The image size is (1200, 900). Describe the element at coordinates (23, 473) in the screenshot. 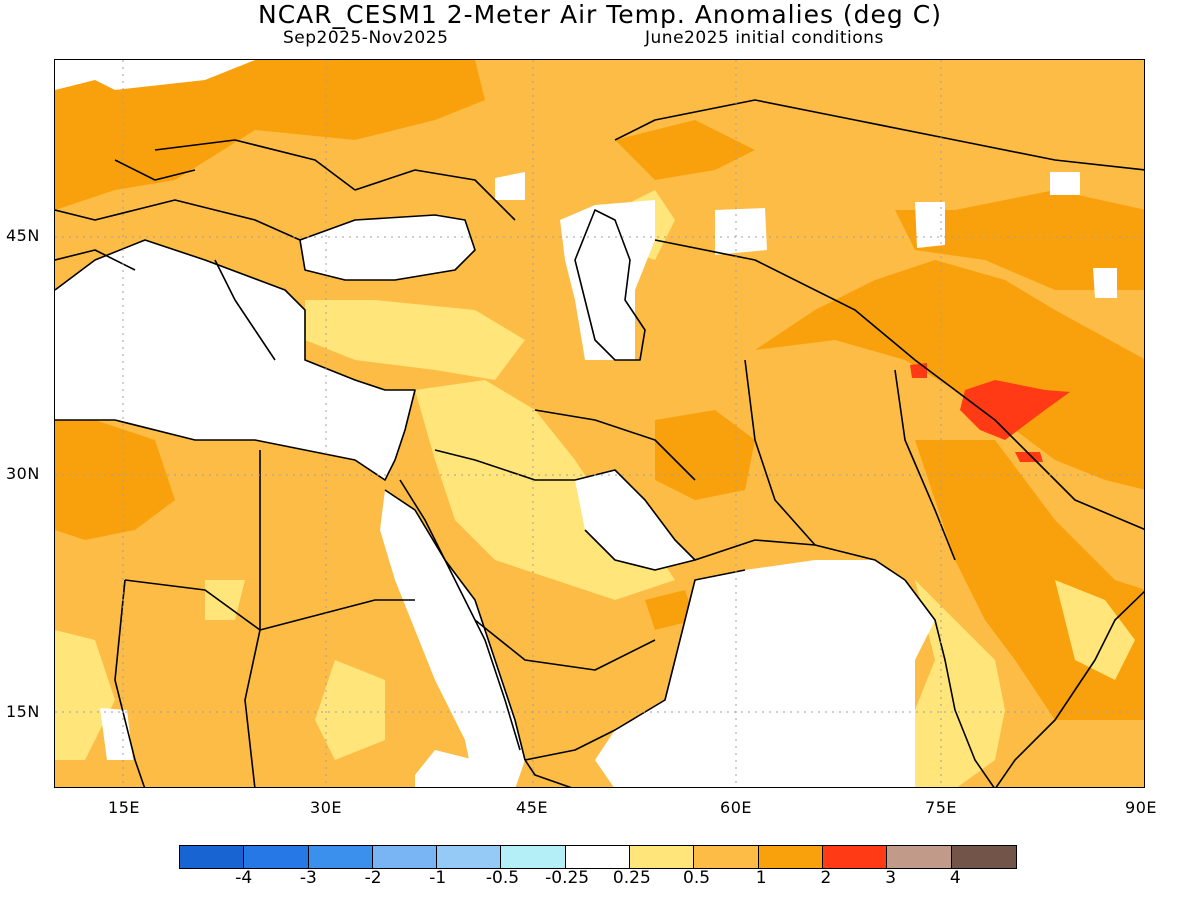

I see `lat-label-30n: 30N` at that location.